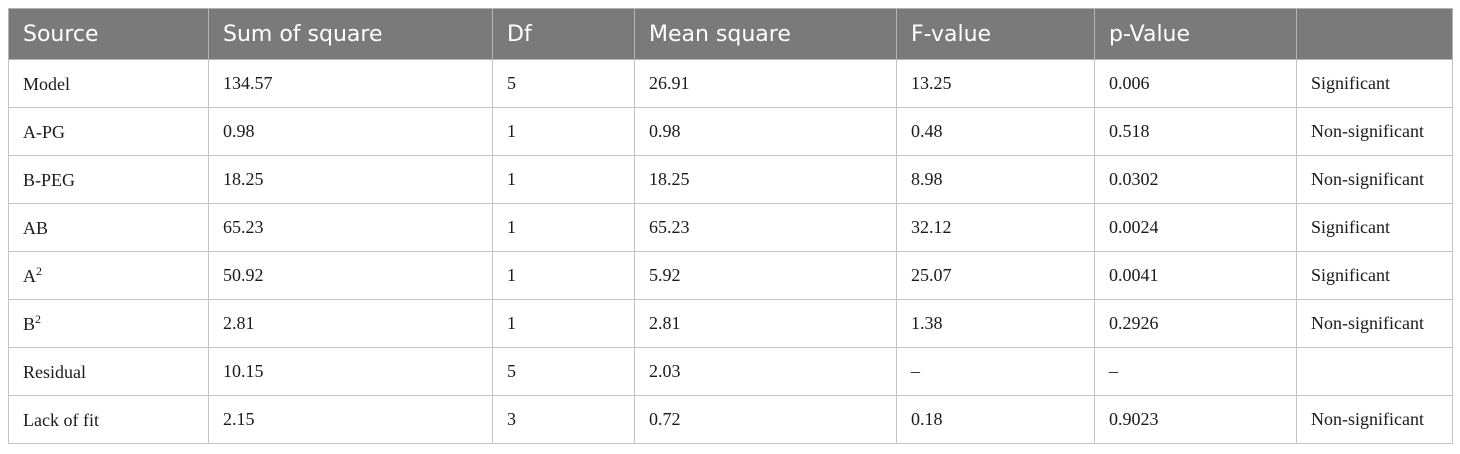 The width and height of the screenshot is (1460, 454). What do you see at coordinates (995, 34) in the screenshot?
I see `header-f-value: F-value` at bounding box center [995, 34].